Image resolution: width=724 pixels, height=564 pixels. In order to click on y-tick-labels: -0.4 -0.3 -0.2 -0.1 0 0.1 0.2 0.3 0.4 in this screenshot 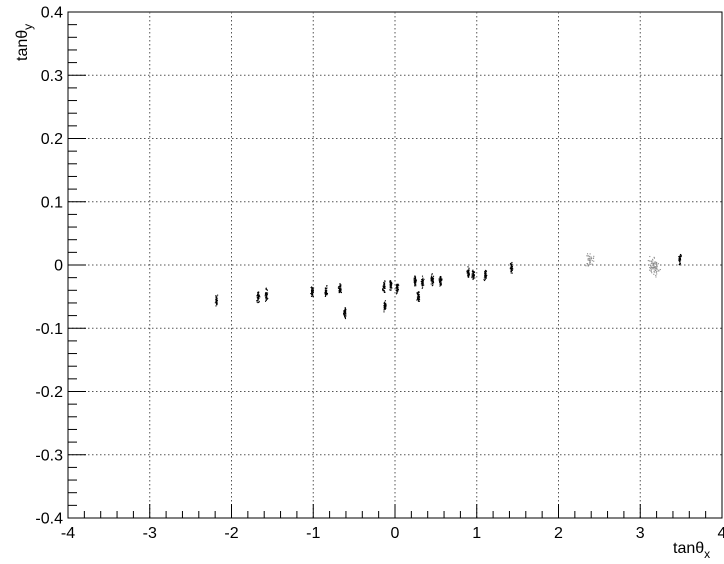, I will do `click(49, 266)`.